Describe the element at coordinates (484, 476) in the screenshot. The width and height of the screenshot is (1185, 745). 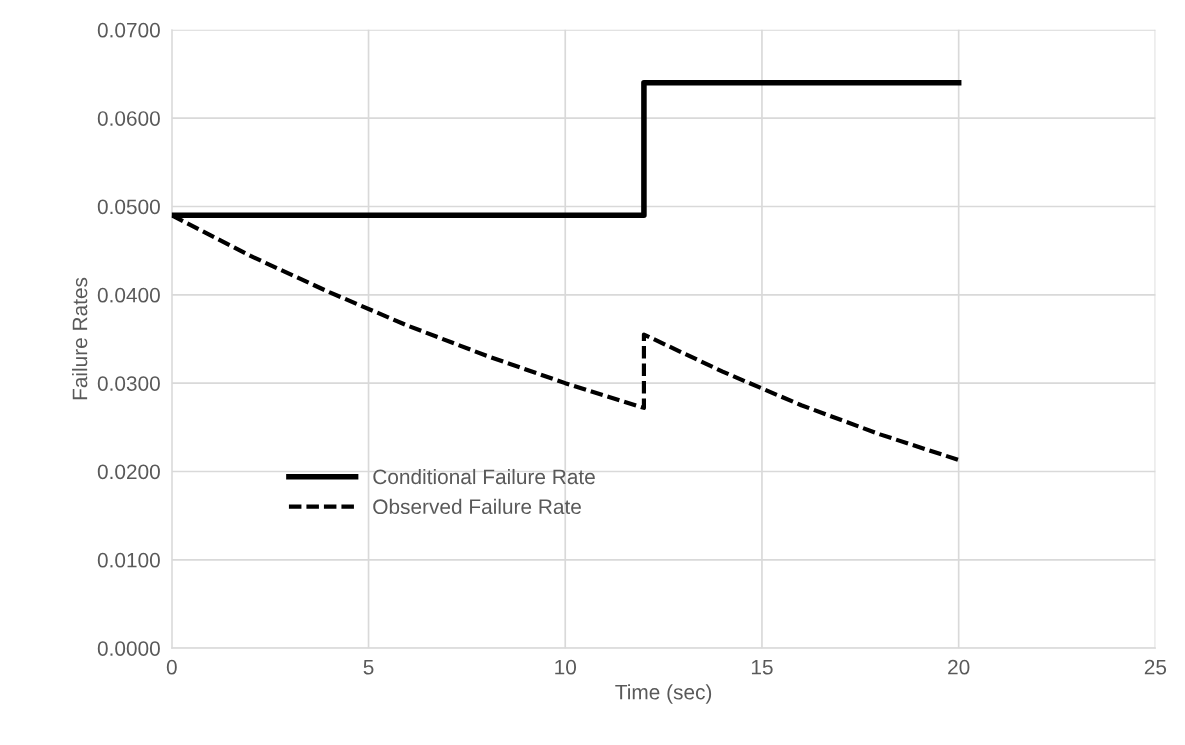
I see `legend-label: Conditional Failure Rate` at that location.